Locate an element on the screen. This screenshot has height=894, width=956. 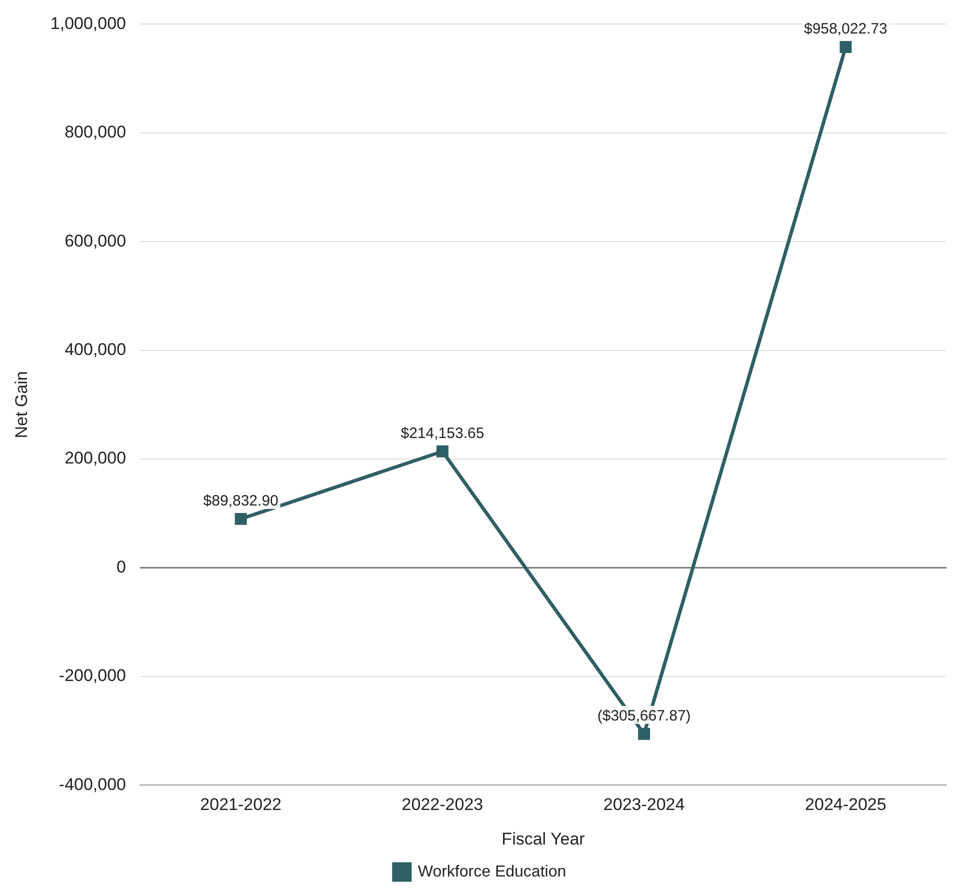
y-axis-title: Net Gain is located at coordinates (21, 404).